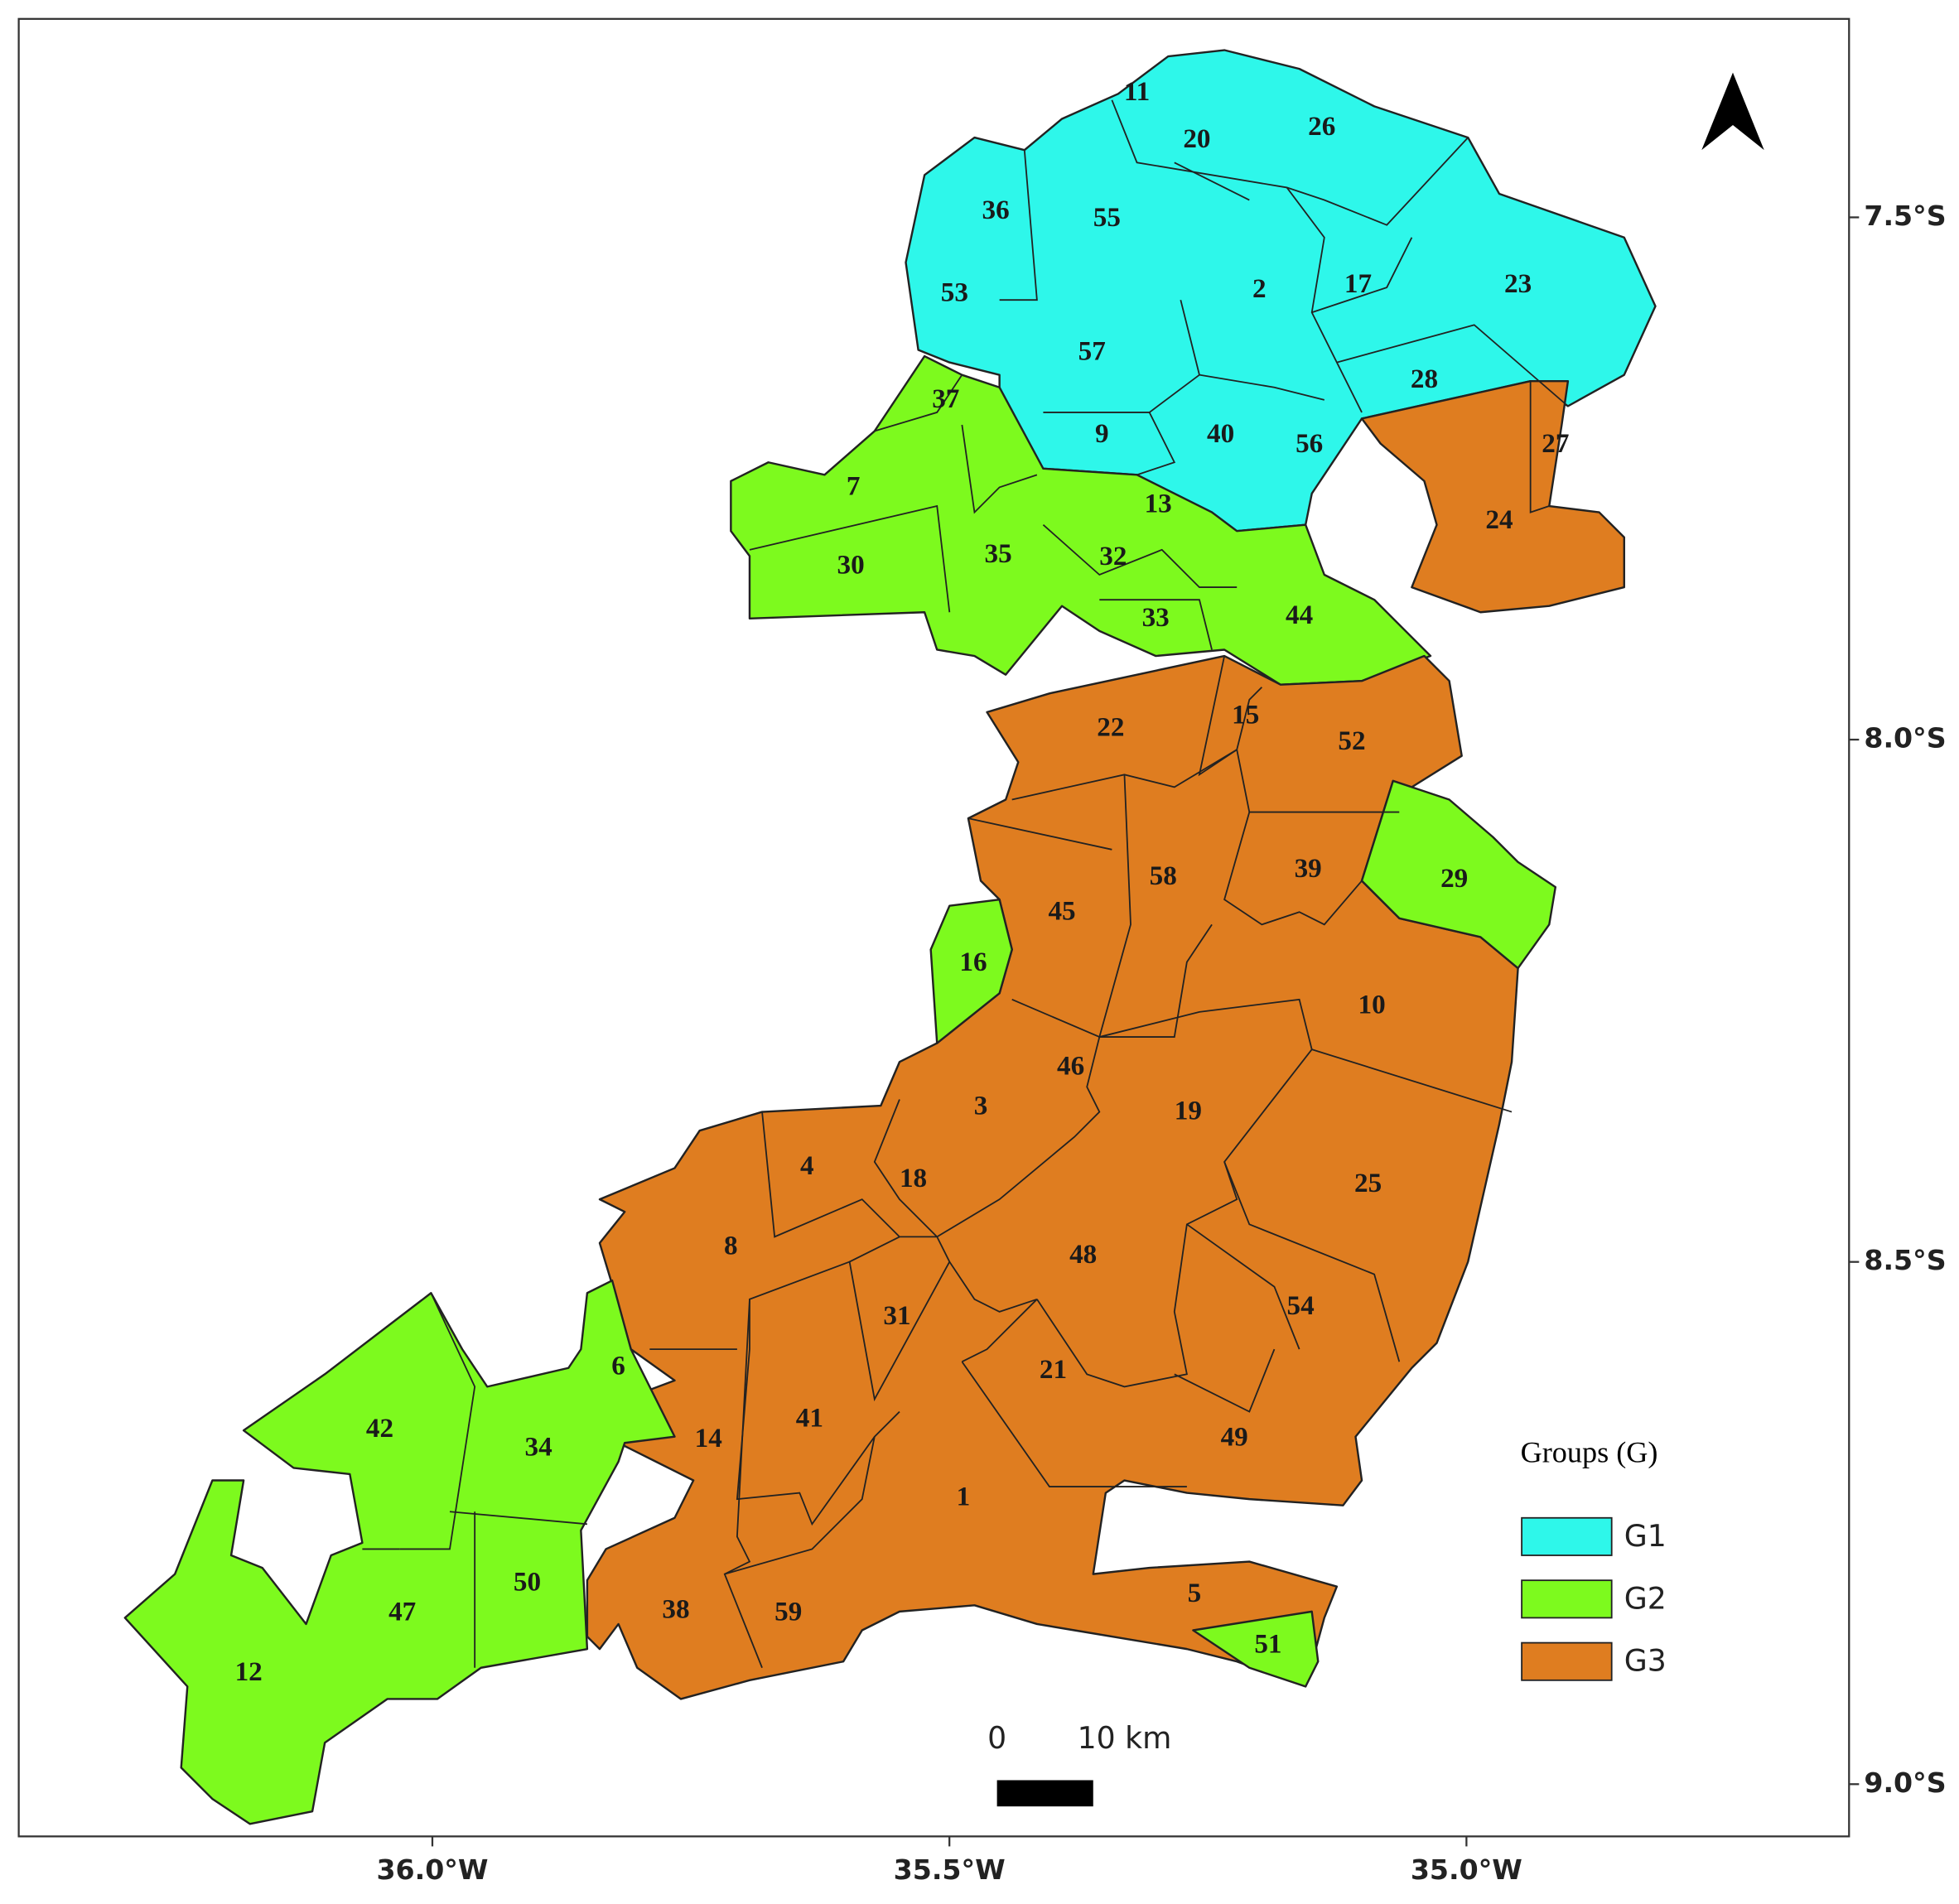 The height and width of the screenshot is (1904, 1959). I want to click on region-label: 1, so click(964, 1497).